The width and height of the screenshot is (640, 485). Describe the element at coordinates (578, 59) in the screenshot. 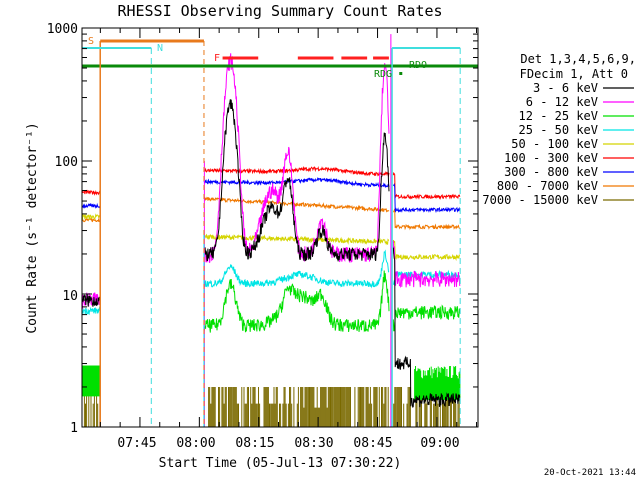

I see `legend-header-line-1: Det 1,3,4,5,6,9,` at that location.